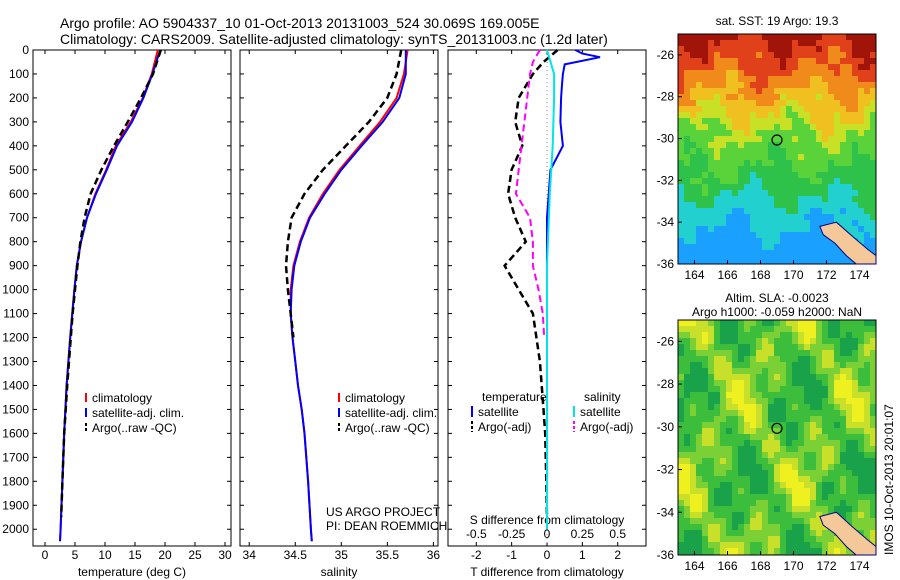  What do you see at coordinates (165, 555) in the screenshot?
I see `x-tick-label: 20` at bounding box center [165, 555].